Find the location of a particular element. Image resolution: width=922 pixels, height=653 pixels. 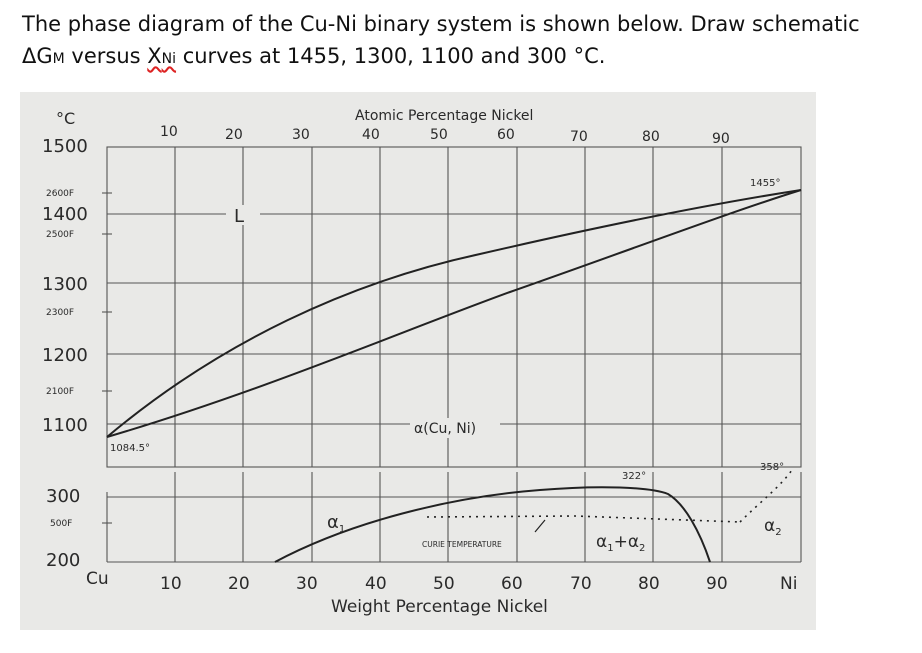

top-tick-50: 50 is located at coordinates (439, 135).